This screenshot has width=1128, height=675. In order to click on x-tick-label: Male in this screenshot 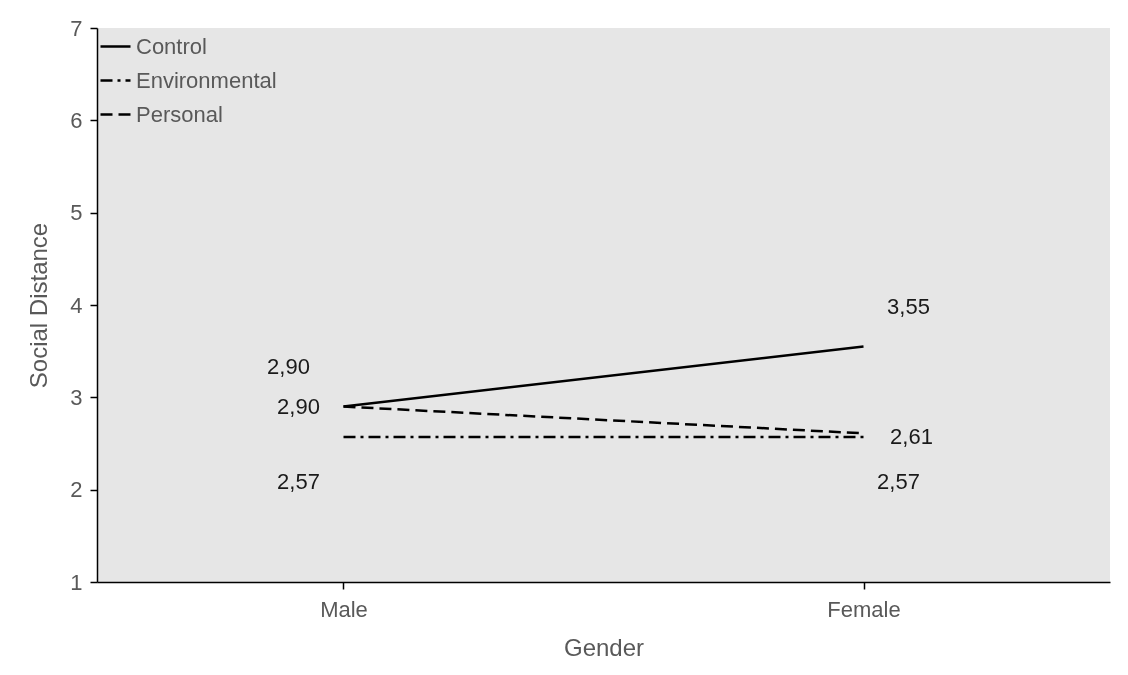, I will do `click(344, 609)`.